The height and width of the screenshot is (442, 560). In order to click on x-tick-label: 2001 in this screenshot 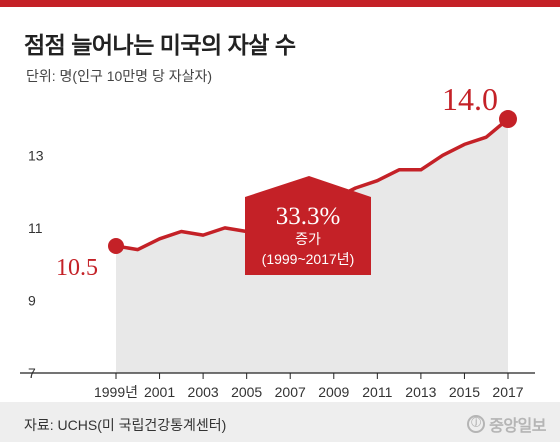, I will do `click(159, 392)`.